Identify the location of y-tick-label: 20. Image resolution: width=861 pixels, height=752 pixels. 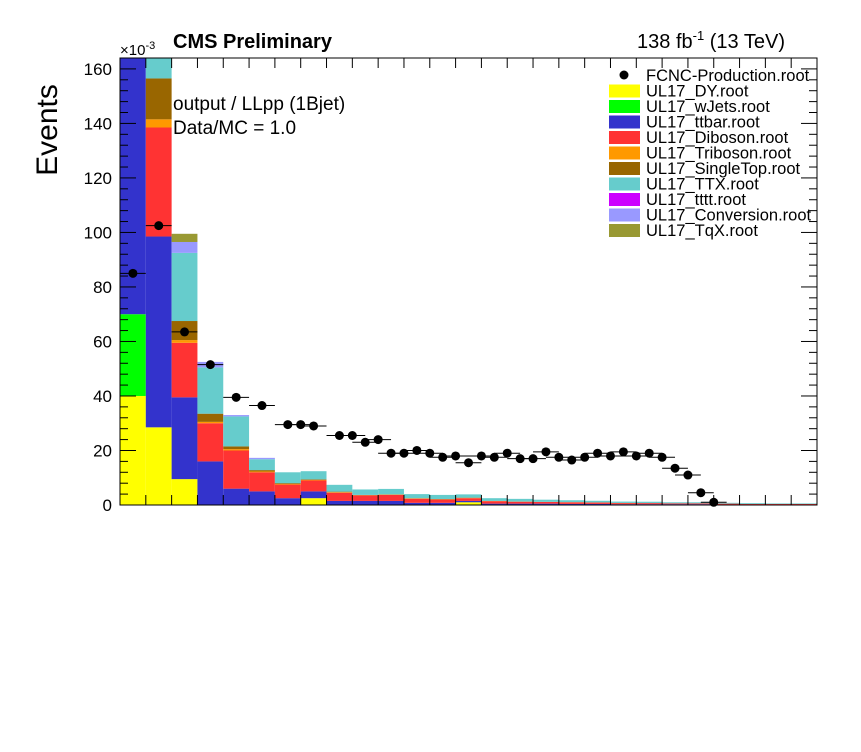
(102, 450).